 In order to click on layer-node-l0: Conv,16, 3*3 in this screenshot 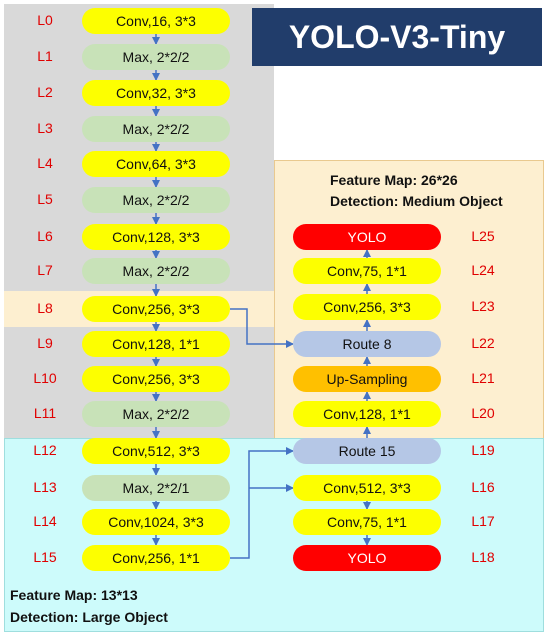, I will do `click(156, 21)`.